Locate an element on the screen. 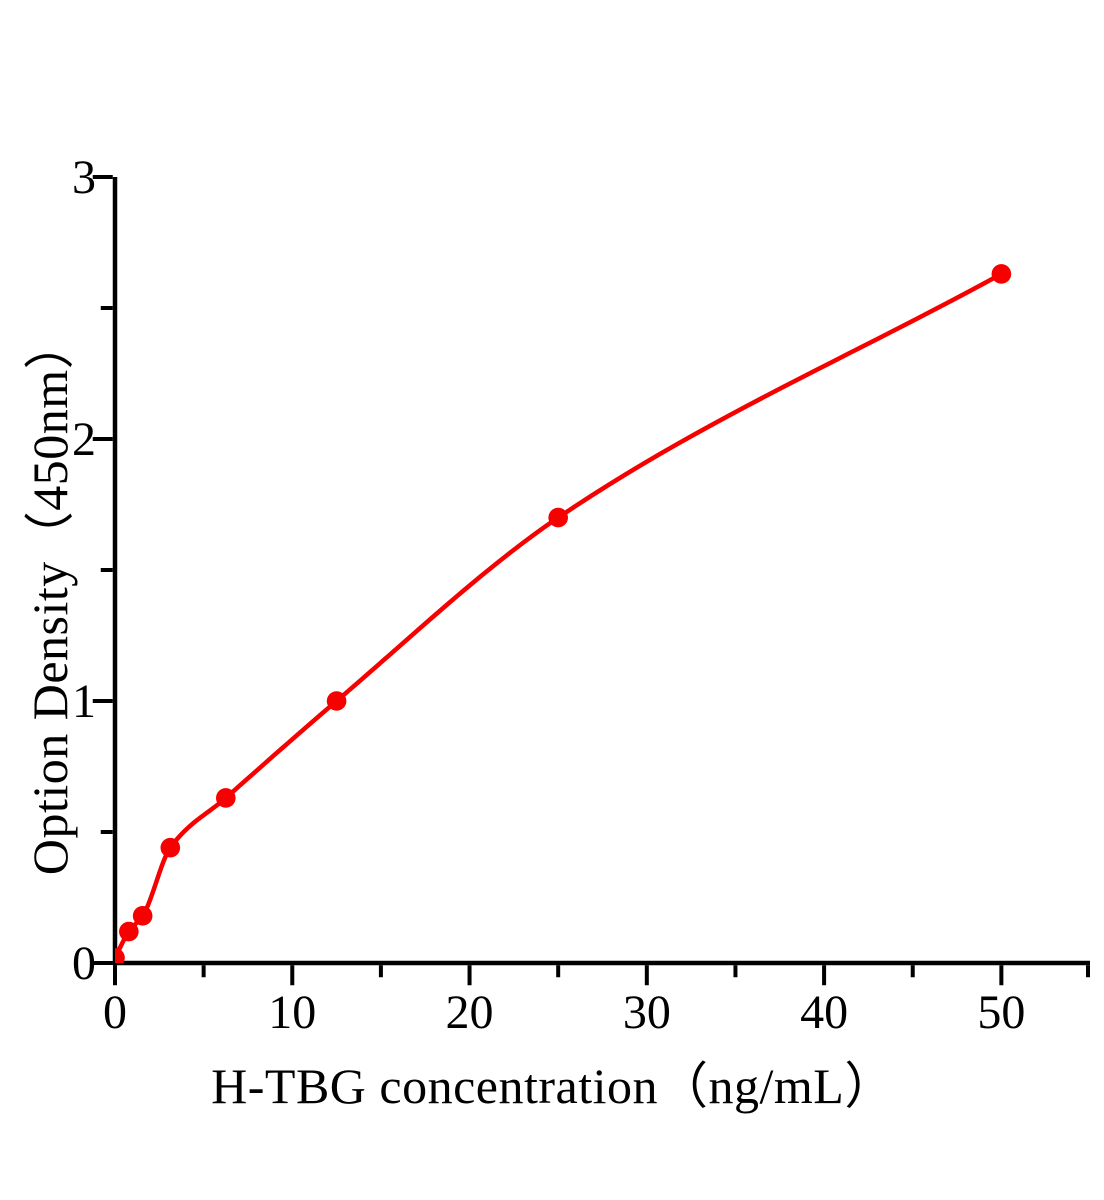  x-tick-label: 0 is located at coordinates (115, 1012).